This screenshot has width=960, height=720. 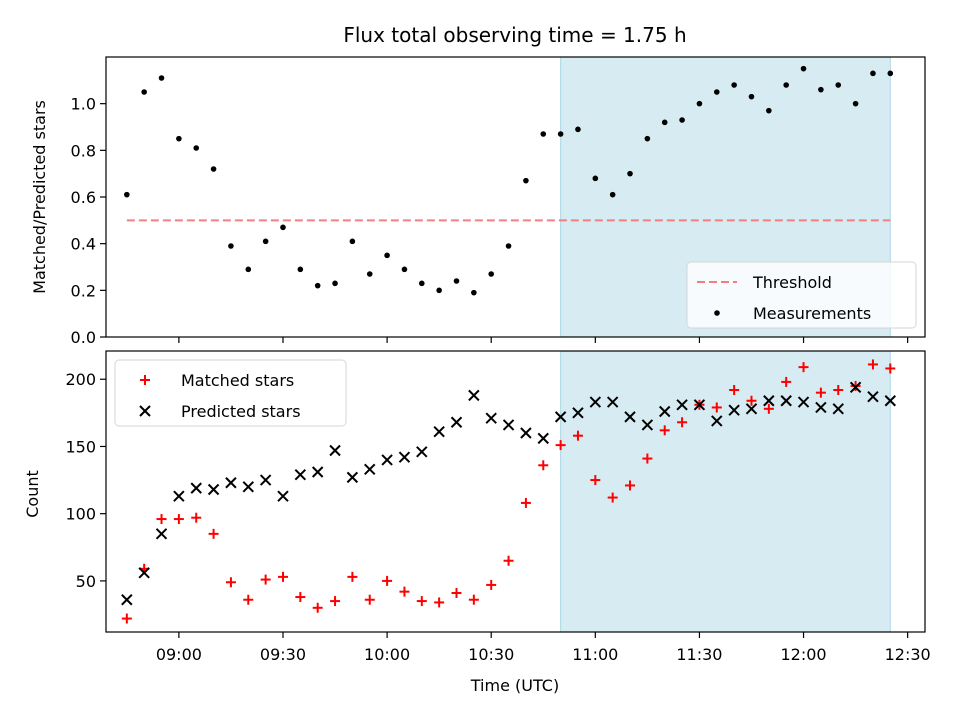 What do you see at coordinates (387, 654) in the screenshot?
I see `bottom-x-tick-label: 10:00` at bounding box center [387, 654].